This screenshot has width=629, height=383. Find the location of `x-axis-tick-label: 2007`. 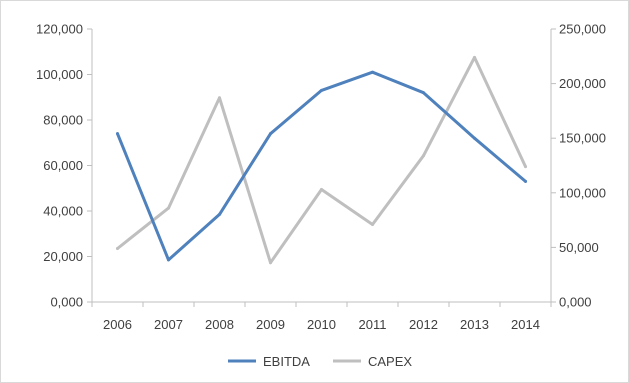

x-axis-tick-label: 2007 is located at coordinates (168, 324).